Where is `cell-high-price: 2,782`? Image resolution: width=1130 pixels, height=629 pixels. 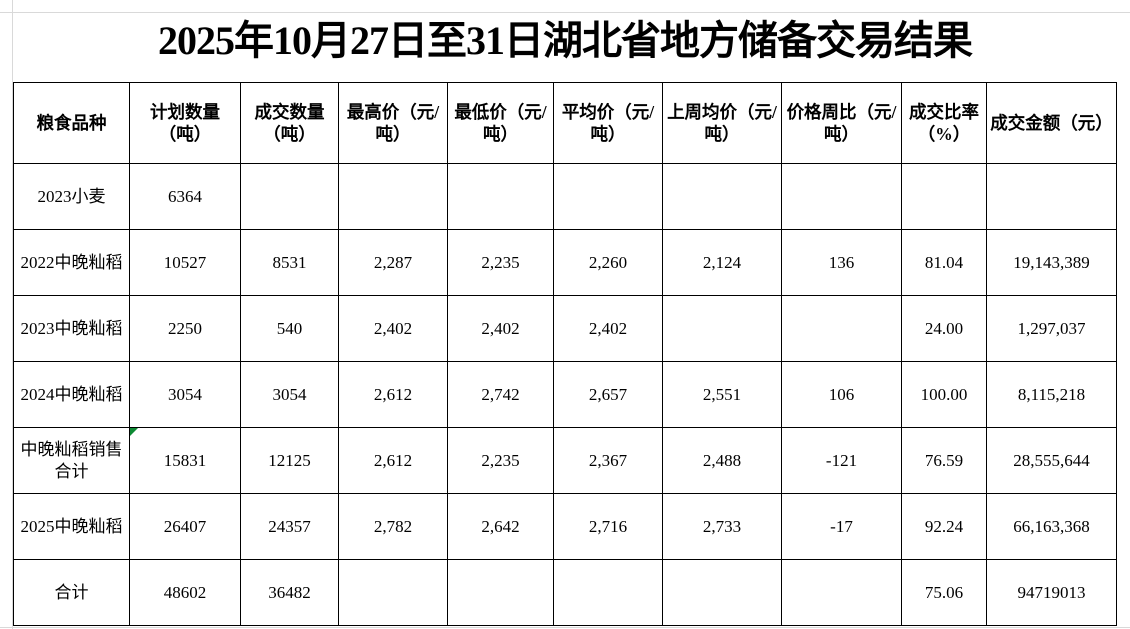 cell-high-price: 2,782 is located at coordinates (393, 526).